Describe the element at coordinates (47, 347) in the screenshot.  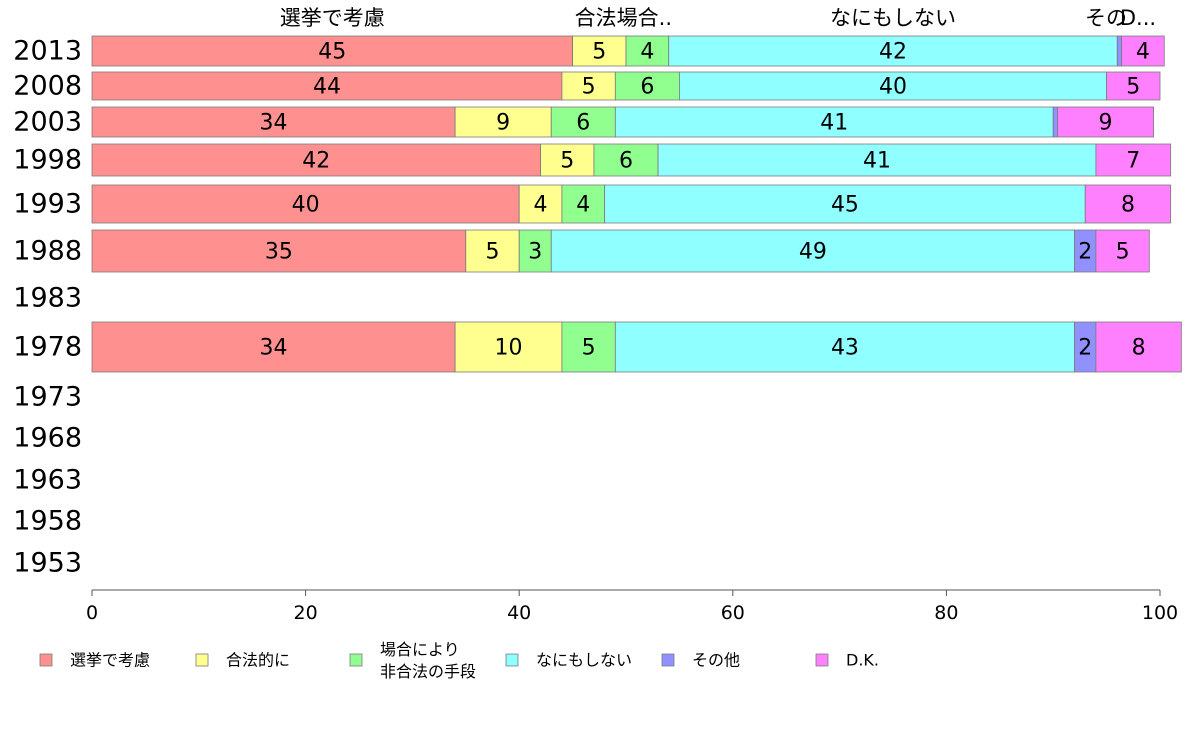
I see `y-tick-label: 1978` at that location.